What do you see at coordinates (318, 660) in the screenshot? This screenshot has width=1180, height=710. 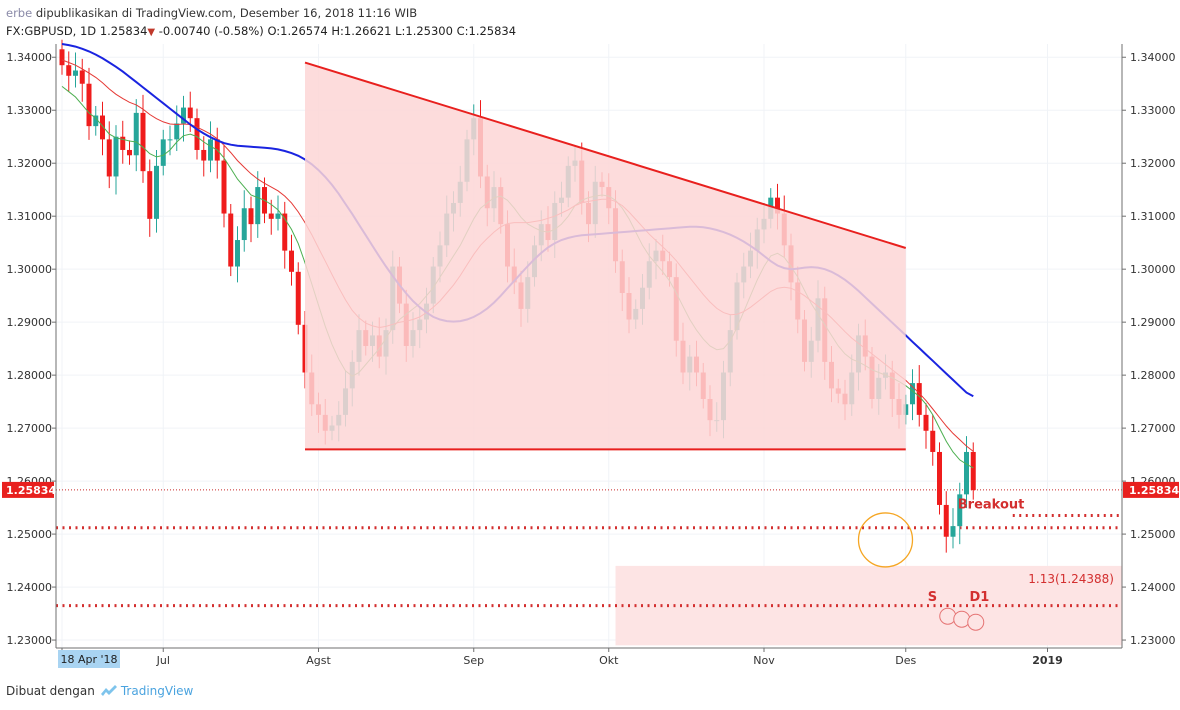 I see `x-tick-label: Agst` at bounding box center [318, 660].